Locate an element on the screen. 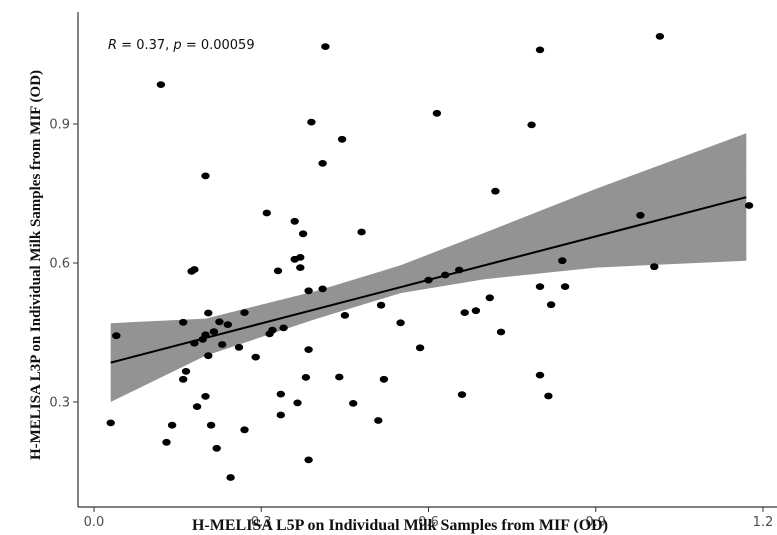 This screenshot has width=777, height=535. y-tick-label: 0.6 is located at coordinates (59, 264).